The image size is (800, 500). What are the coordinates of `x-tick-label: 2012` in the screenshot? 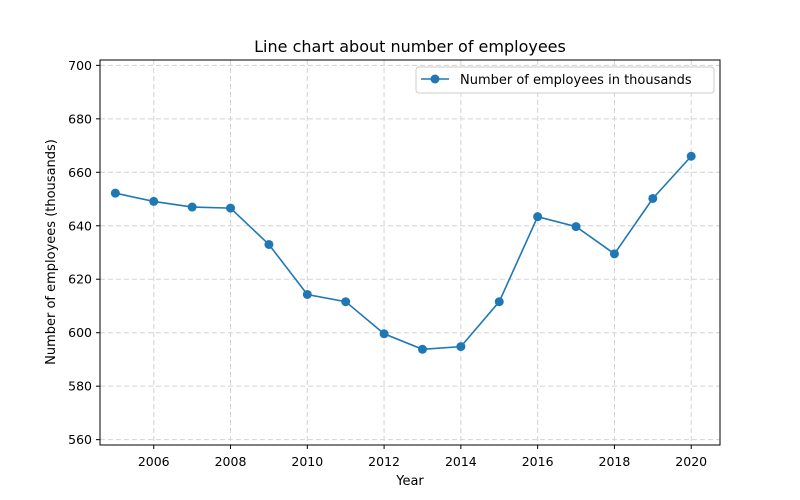 It's located at (384, 461).